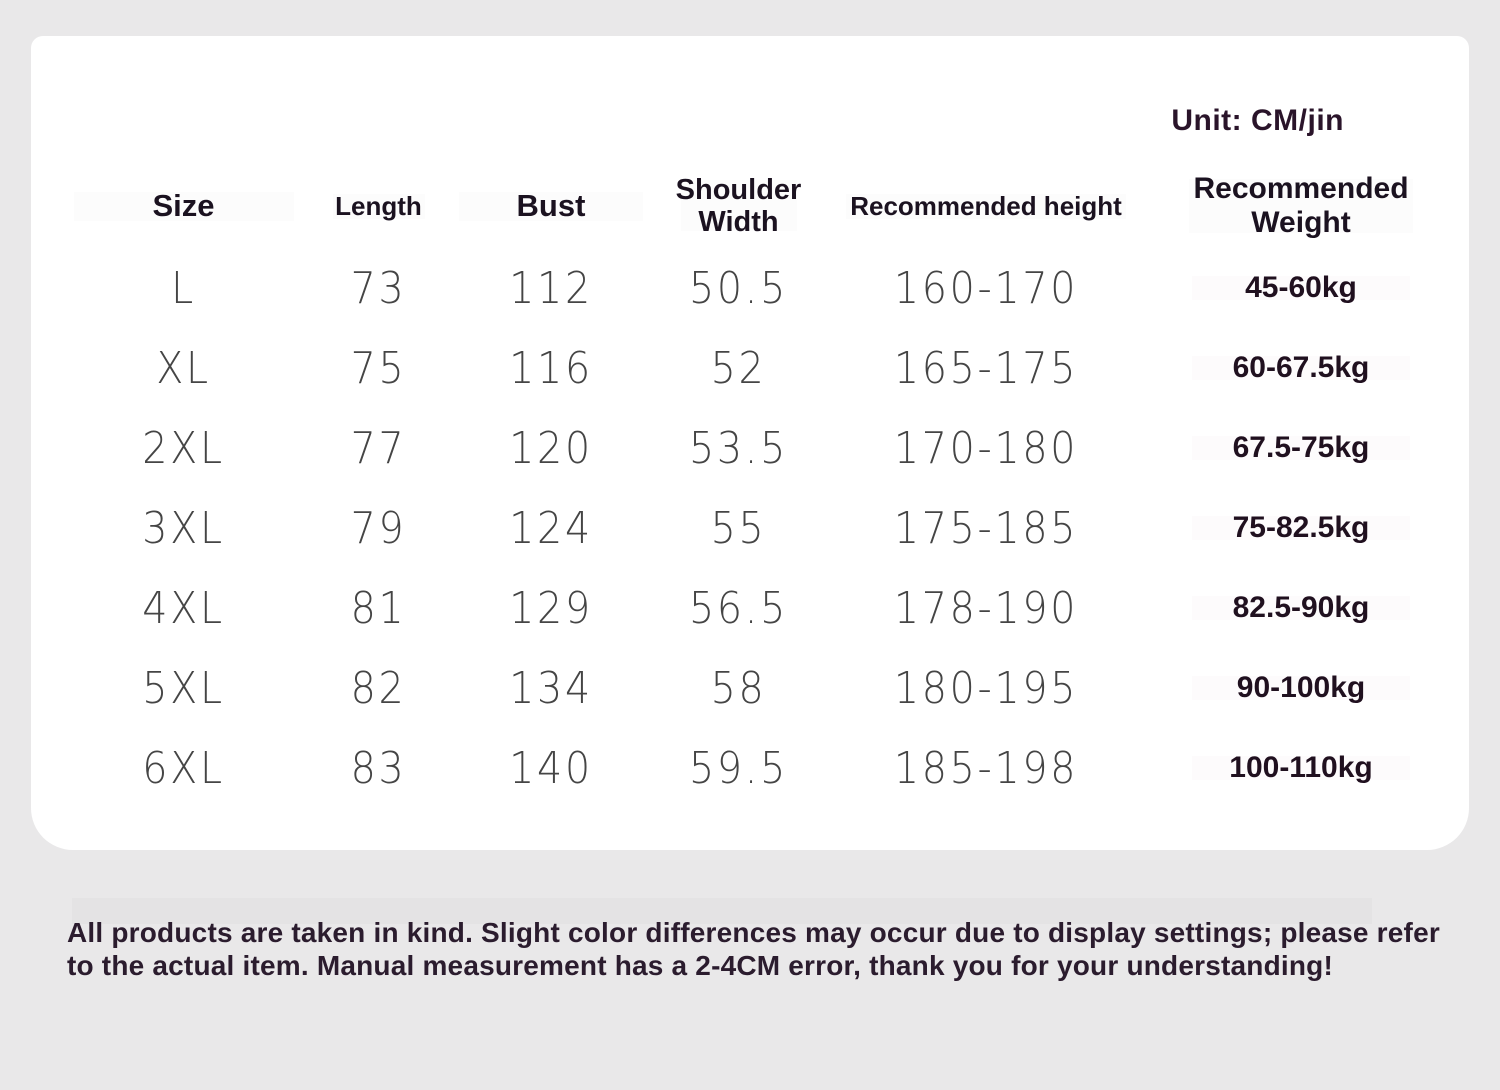 This screenshot has width=1500, height=1090. What do you see at coordinates (738, 608) in the screenshot?
I see `cell-shoulder-width: 56.5` at bounding box center [738, 608].